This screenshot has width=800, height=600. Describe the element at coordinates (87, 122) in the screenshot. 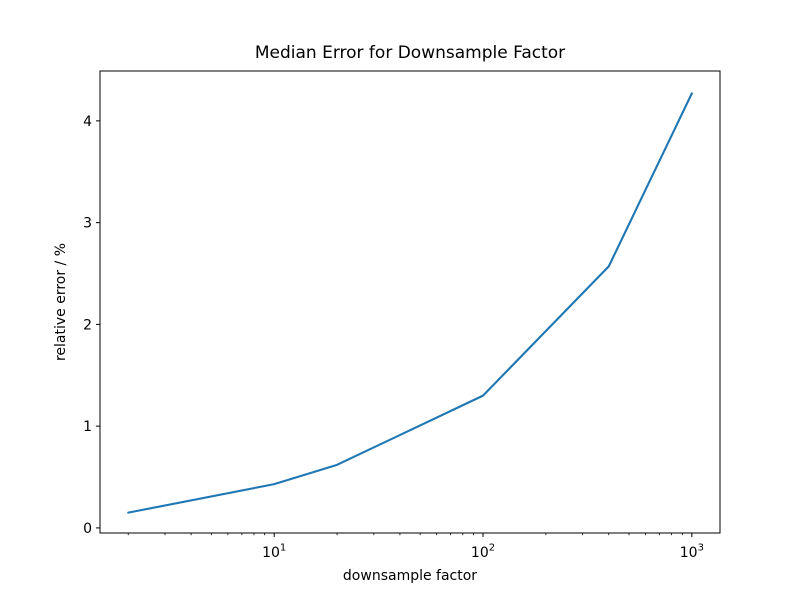

I see `y-tick-label: 4` at that location.